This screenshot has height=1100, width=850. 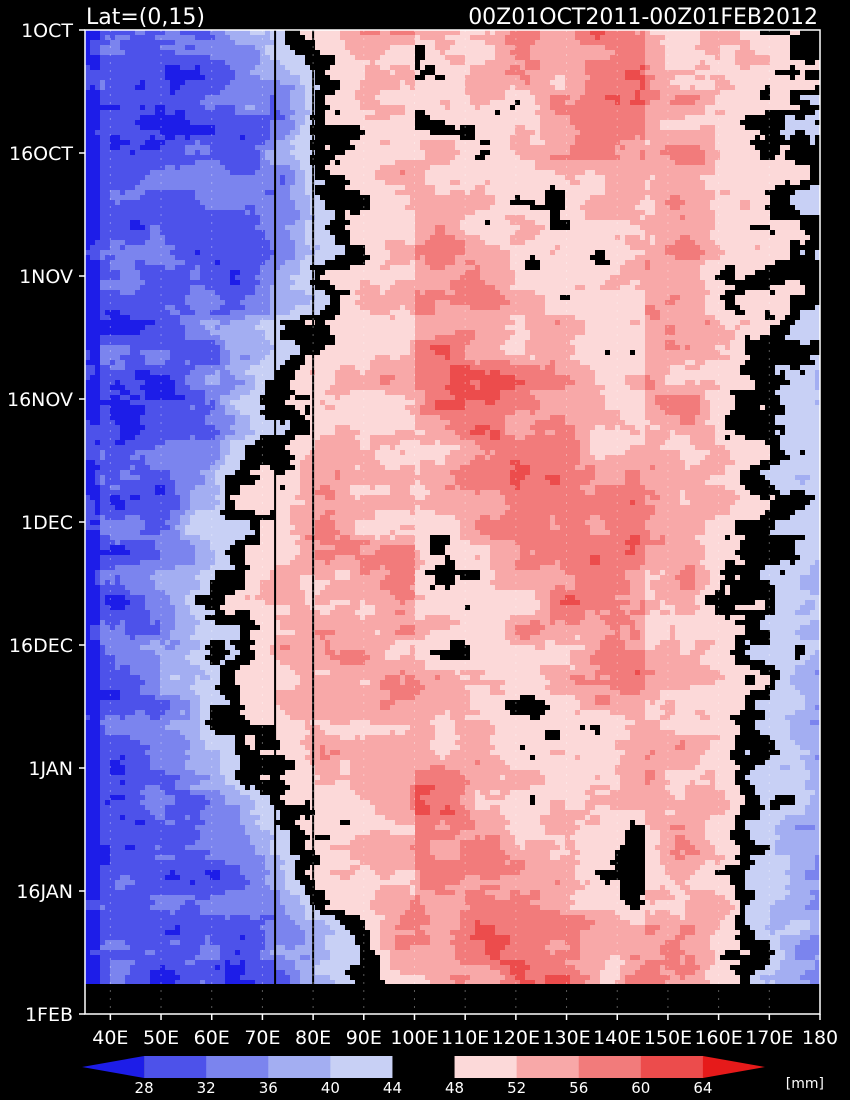 What do you see at coordinates (668, 1038) in the screenshot?
I see `x-tick-label: 150E` at bounding box center [668, 1038].